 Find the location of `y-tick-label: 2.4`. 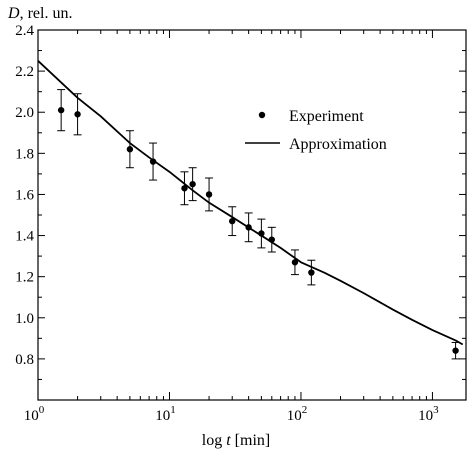

y-tick-label: 2.4 is located at coordinates (24, 31).